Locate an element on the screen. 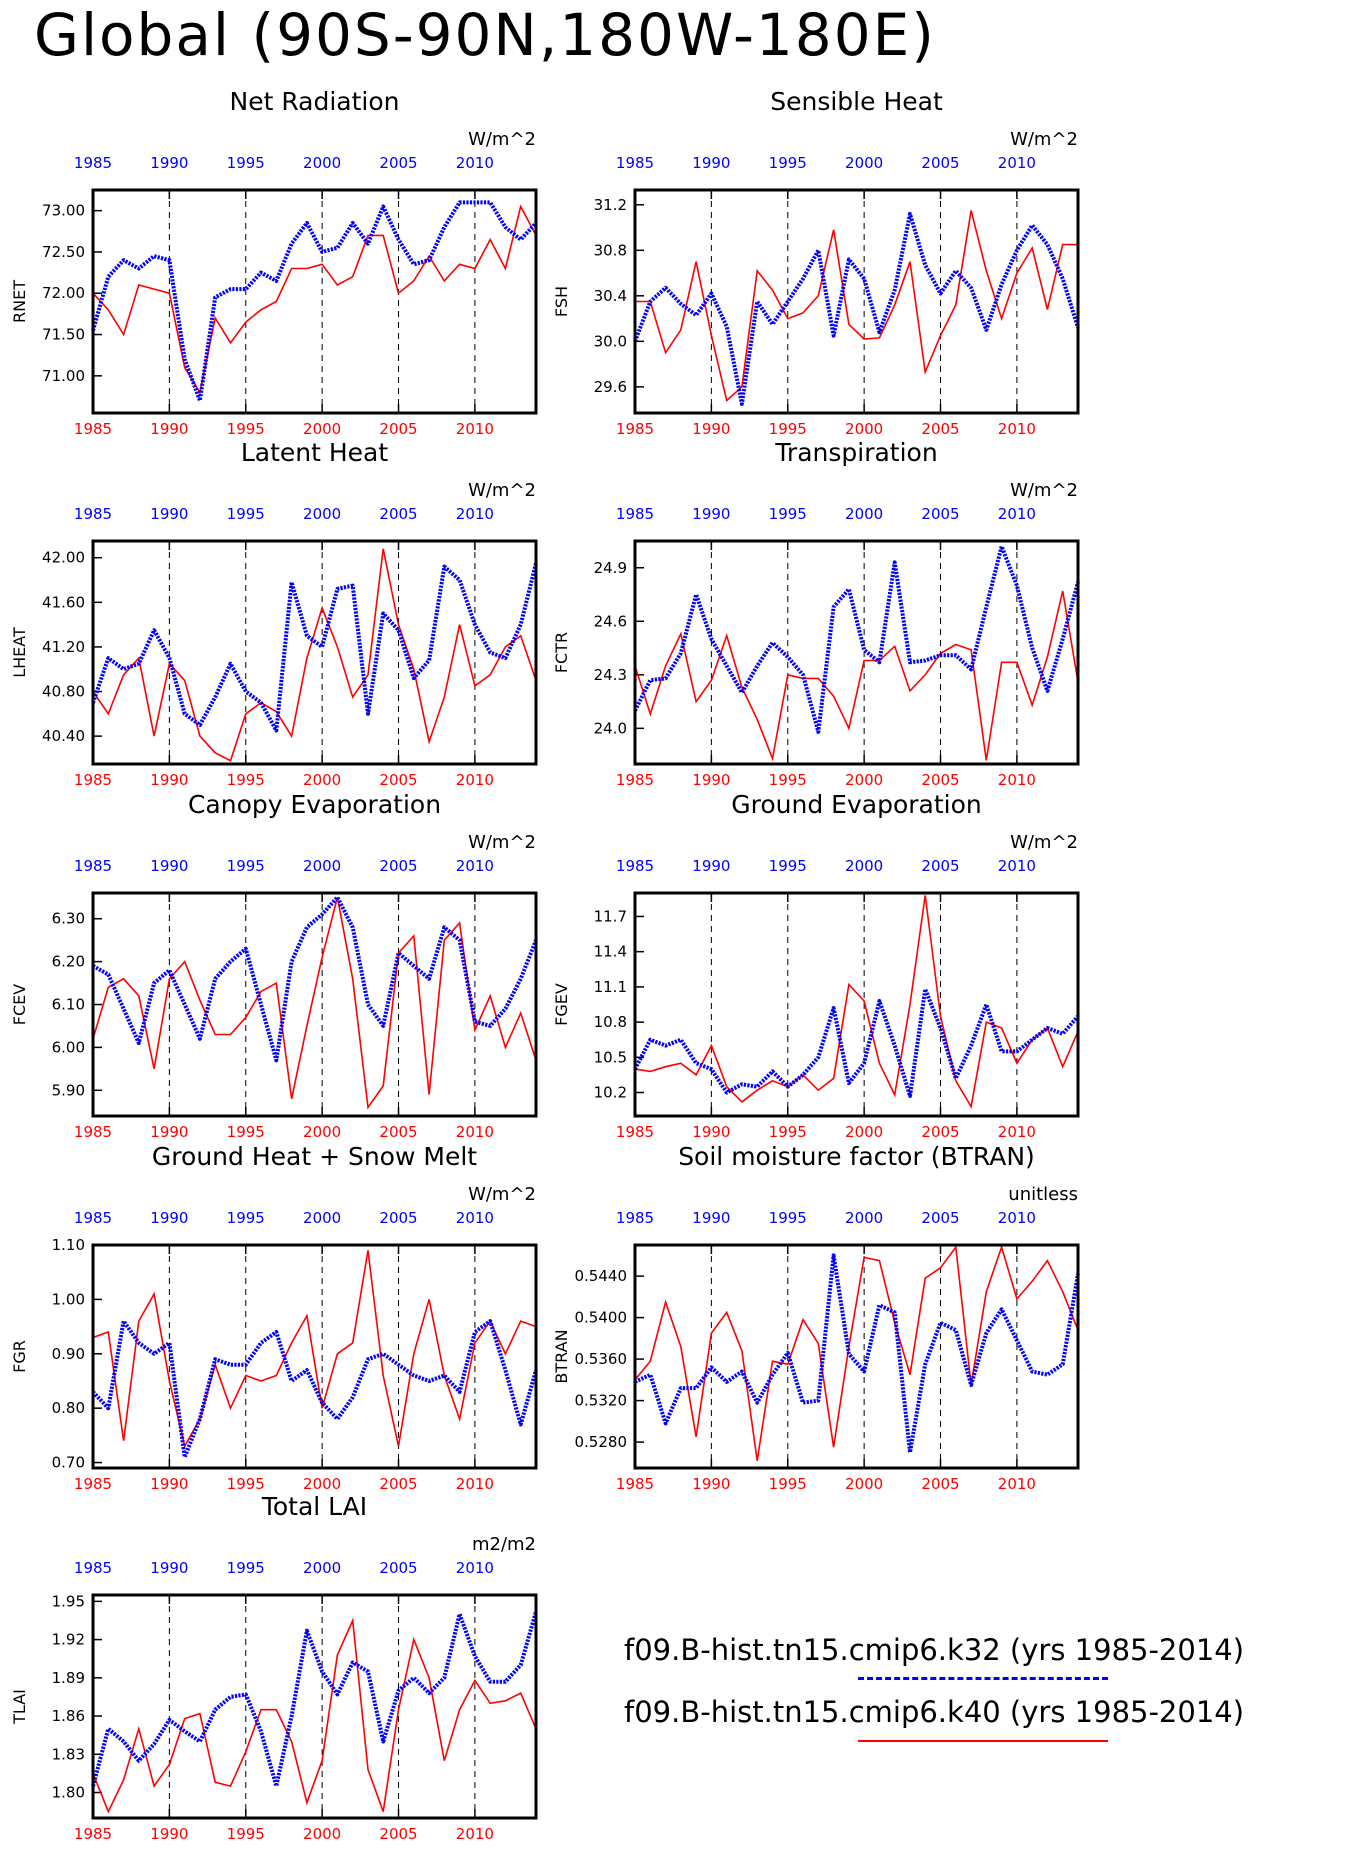  y-tick-label: 24.6 is located at coordinates (610, 621).